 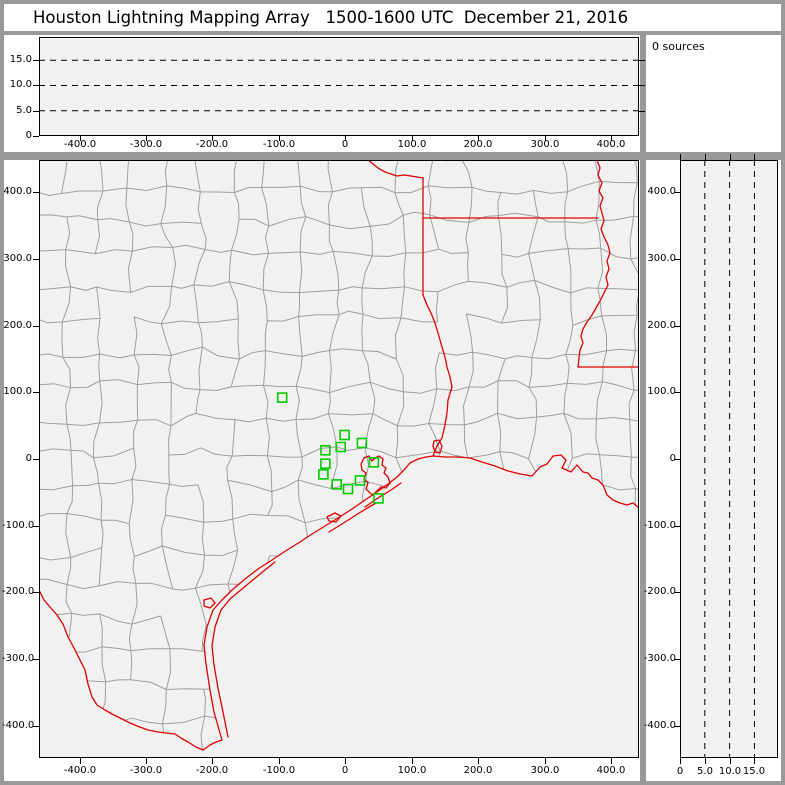 What do you see at coordinates (20, 84) in the screenshot?
I see `ew-alt-ytick: 10.0` at bounding box center [20, 84].